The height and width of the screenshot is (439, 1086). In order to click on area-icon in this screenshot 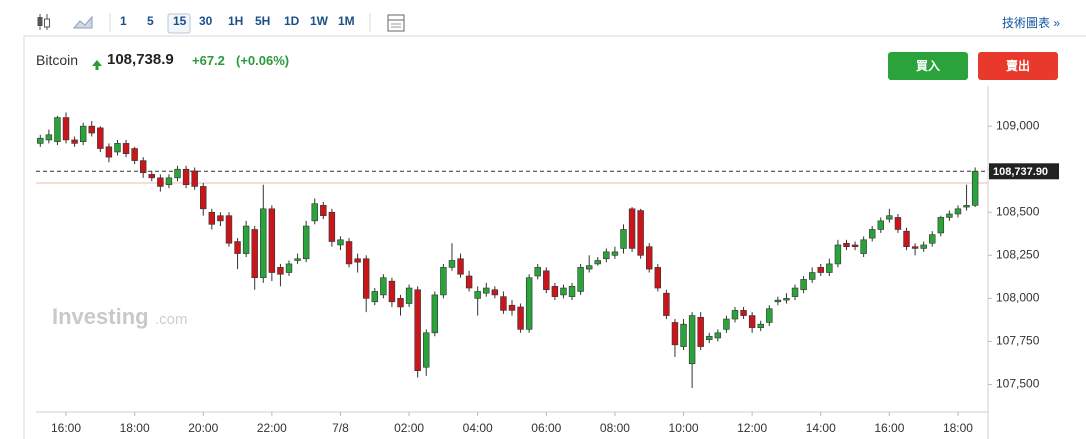, I will do `click(82, 22)`.